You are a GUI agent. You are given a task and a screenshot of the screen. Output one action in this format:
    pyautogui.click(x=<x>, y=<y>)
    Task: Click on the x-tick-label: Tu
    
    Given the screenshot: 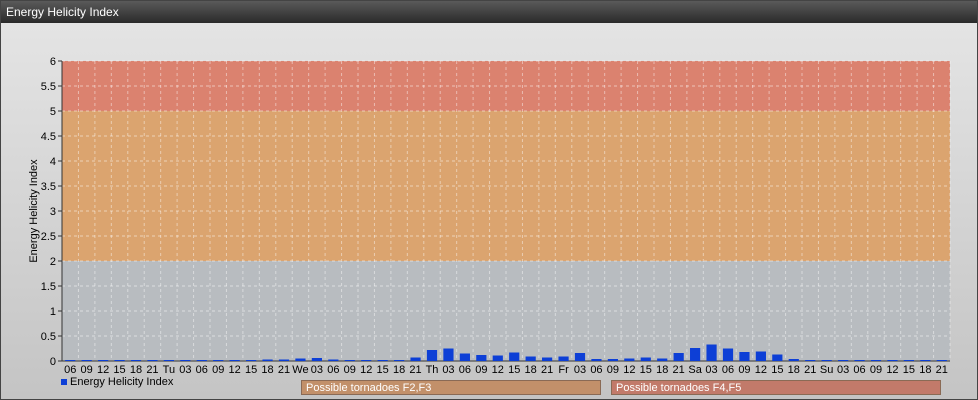 What is the action you would take?
    pyautogui.click(x=169, y=370)
    